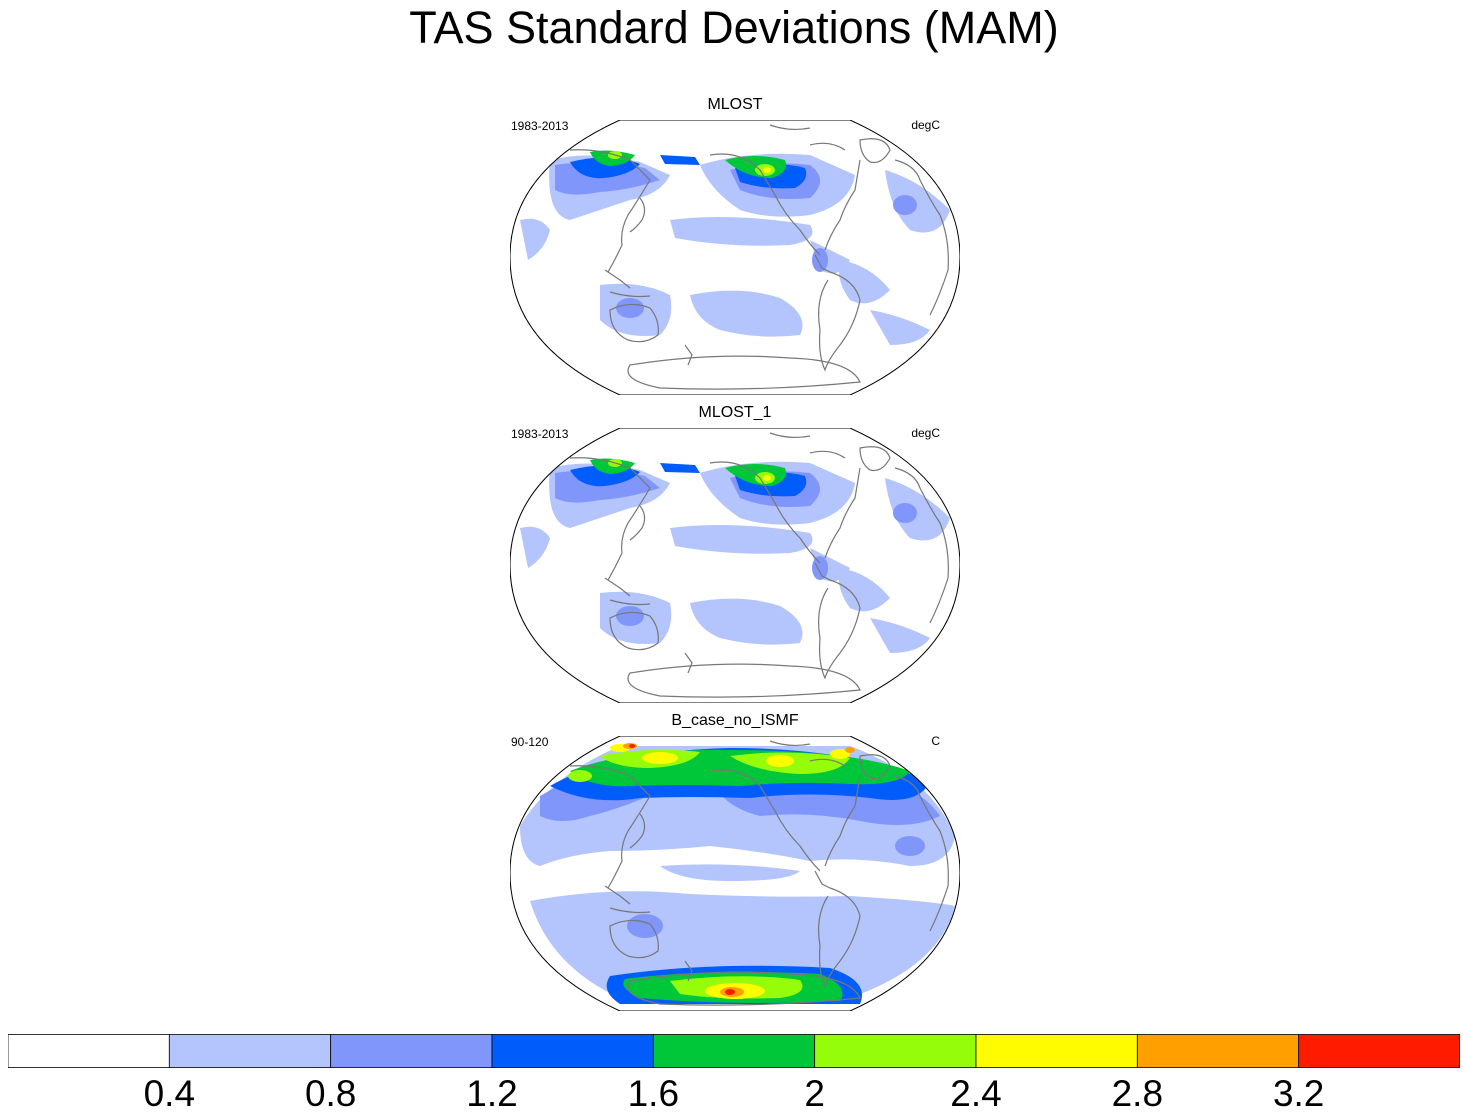  What do you see at coordinates (734, 27) in the screenshot?
I see `figure-title: TAS Standard Deviations (MAM)` at bounding box center [734, 27].